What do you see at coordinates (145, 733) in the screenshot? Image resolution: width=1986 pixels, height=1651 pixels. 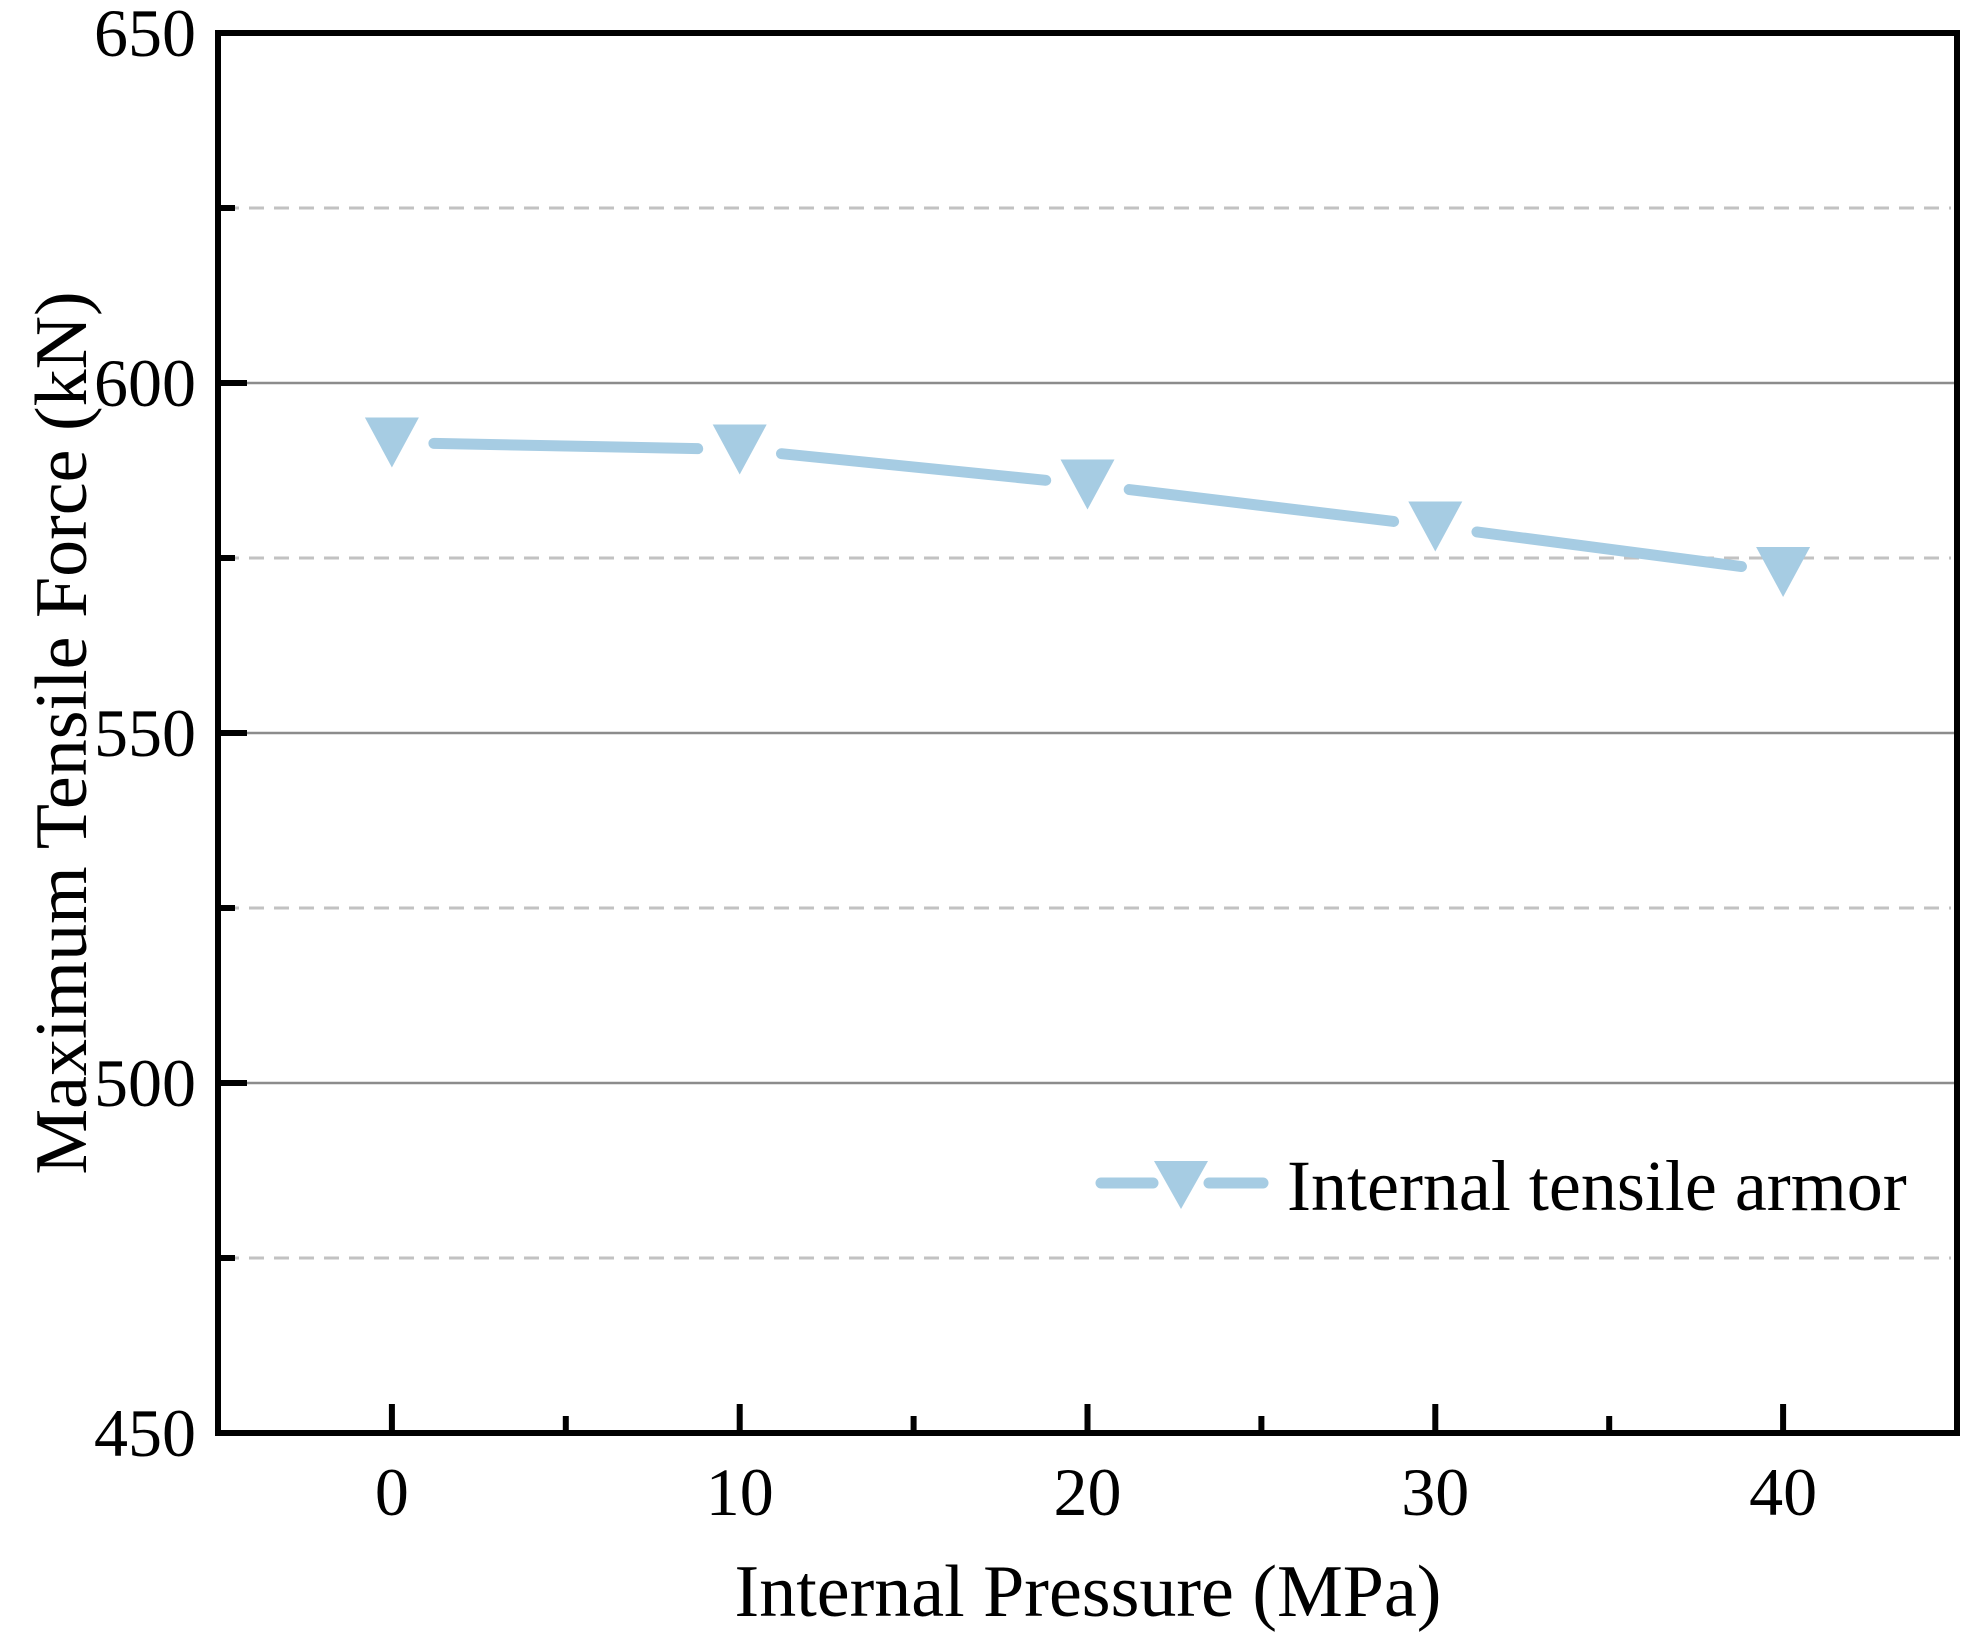 I see `y-tick-label: 550` at bounding box center [145, 733].